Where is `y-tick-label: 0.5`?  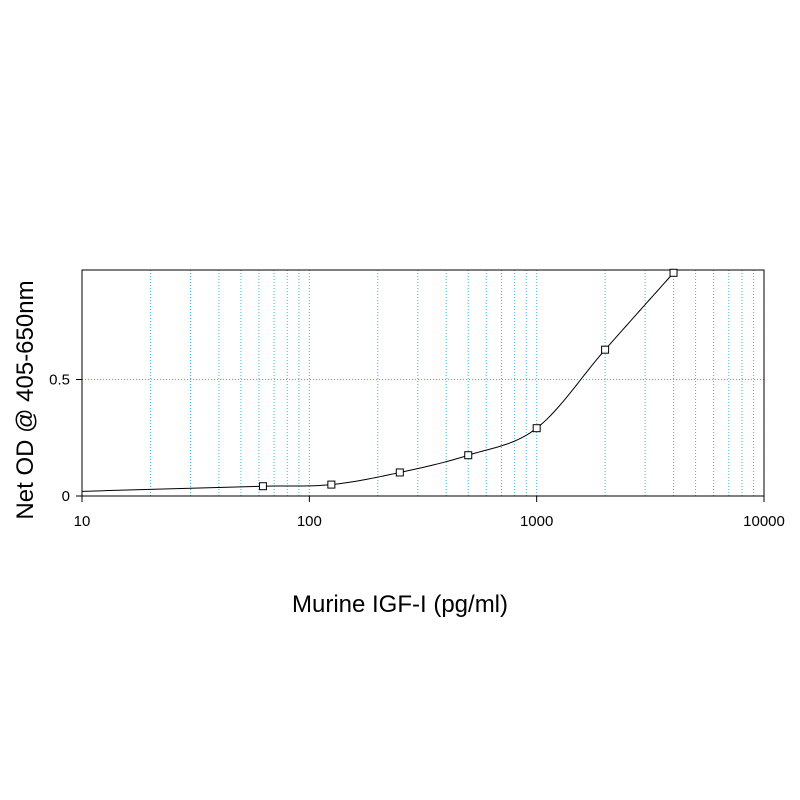 y-tick-label: 0.5 is located at coordinates (59, 380).